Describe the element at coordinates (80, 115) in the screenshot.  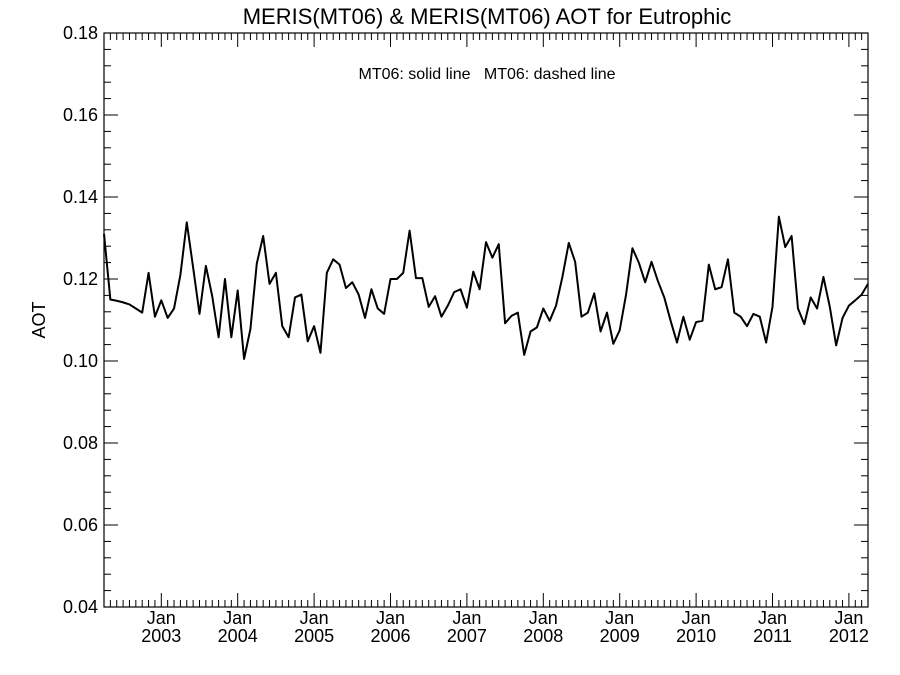
I see `y-tick-label: 0.16` at that location.